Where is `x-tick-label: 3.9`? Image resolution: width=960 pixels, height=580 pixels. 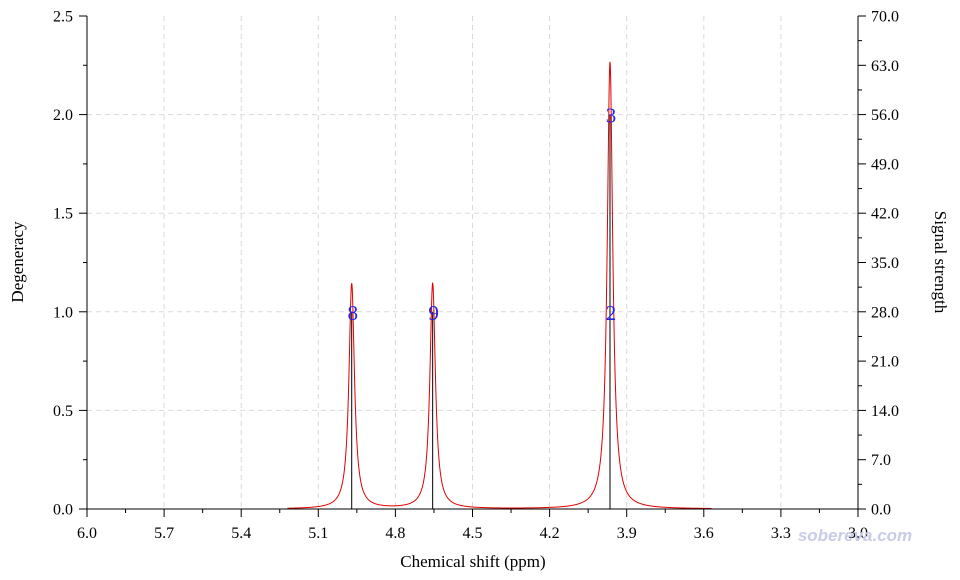 x-tick-label: 3.9 is located at coordinates (627, 533).